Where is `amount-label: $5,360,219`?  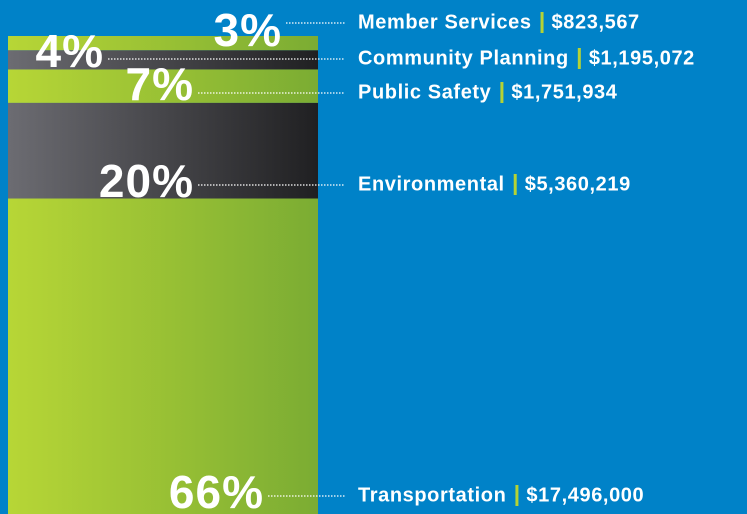
amount-label: $5,360,219 is located at coordinates (578, 184).